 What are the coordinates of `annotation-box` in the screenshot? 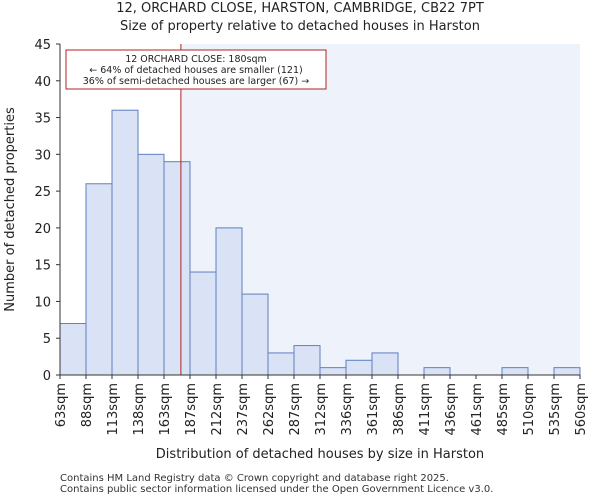 It's located at (196, 69).